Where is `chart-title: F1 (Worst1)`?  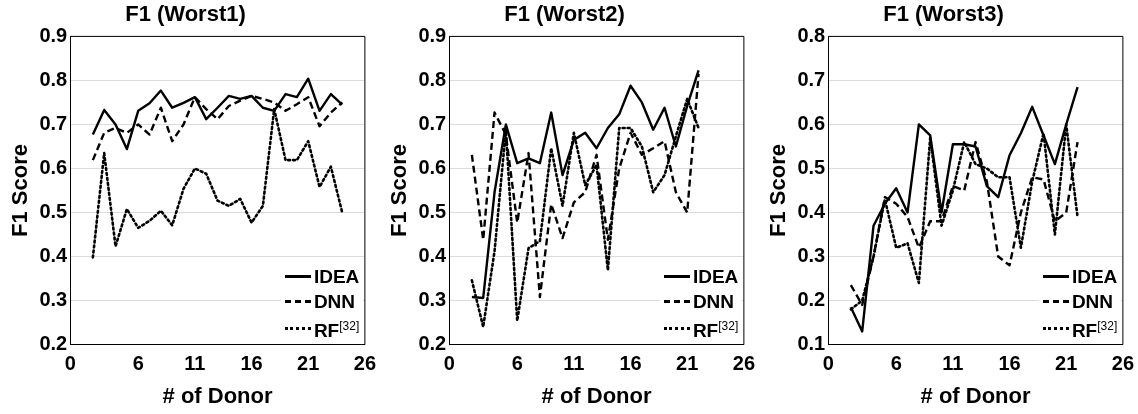
chart-title: F1 (Worst1) is located at coordinates (185, 14).